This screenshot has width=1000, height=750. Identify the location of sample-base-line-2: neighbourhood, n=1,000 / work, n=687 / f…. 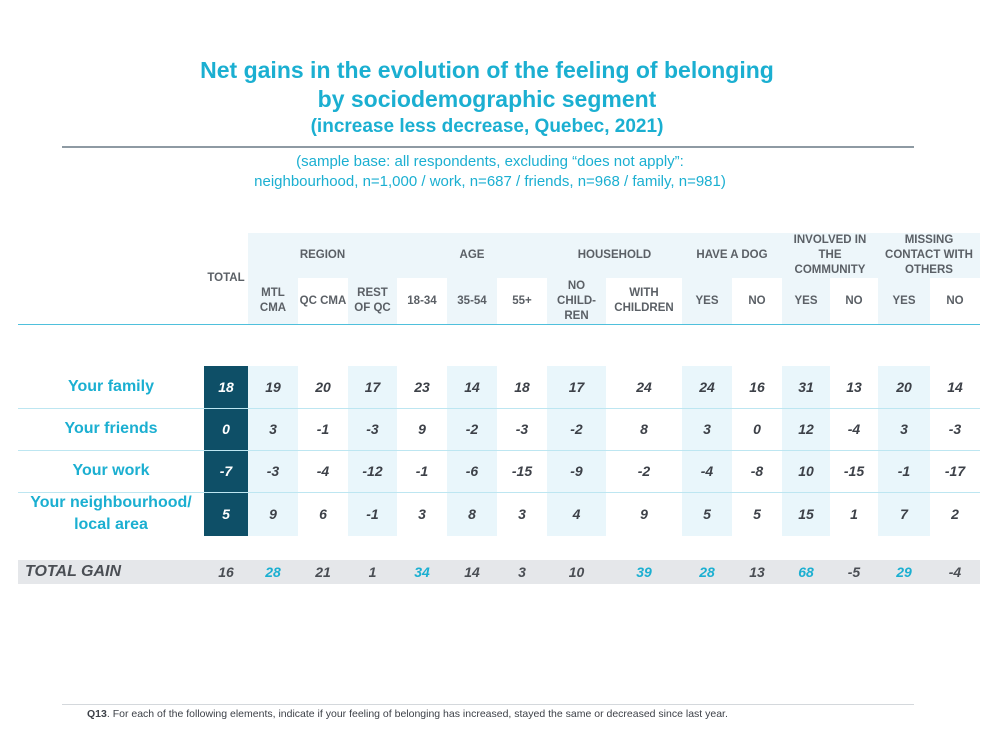
(490, 181).